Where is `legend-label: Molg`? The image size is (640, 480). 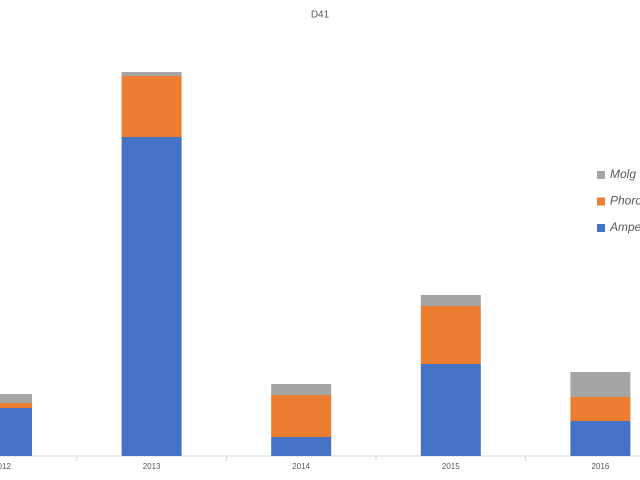 legend-label: Molg is located at coordinates (623, 174).